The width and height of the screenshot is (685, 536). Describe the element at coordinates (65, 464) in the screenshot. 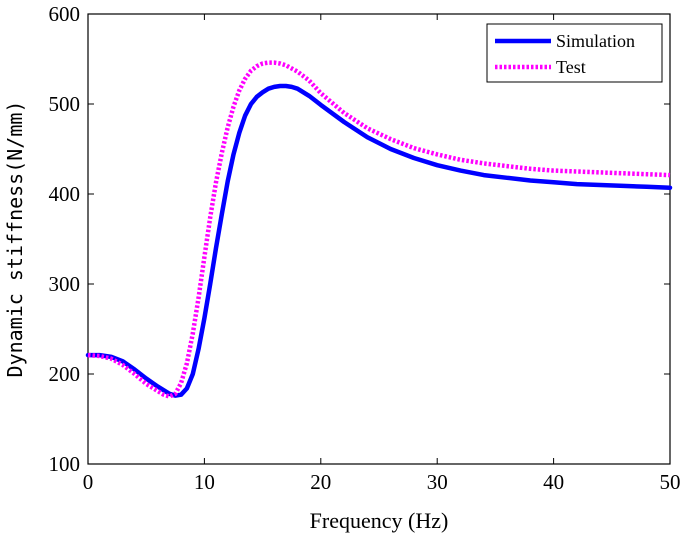

I see `y-tick-label: 100` at that location.